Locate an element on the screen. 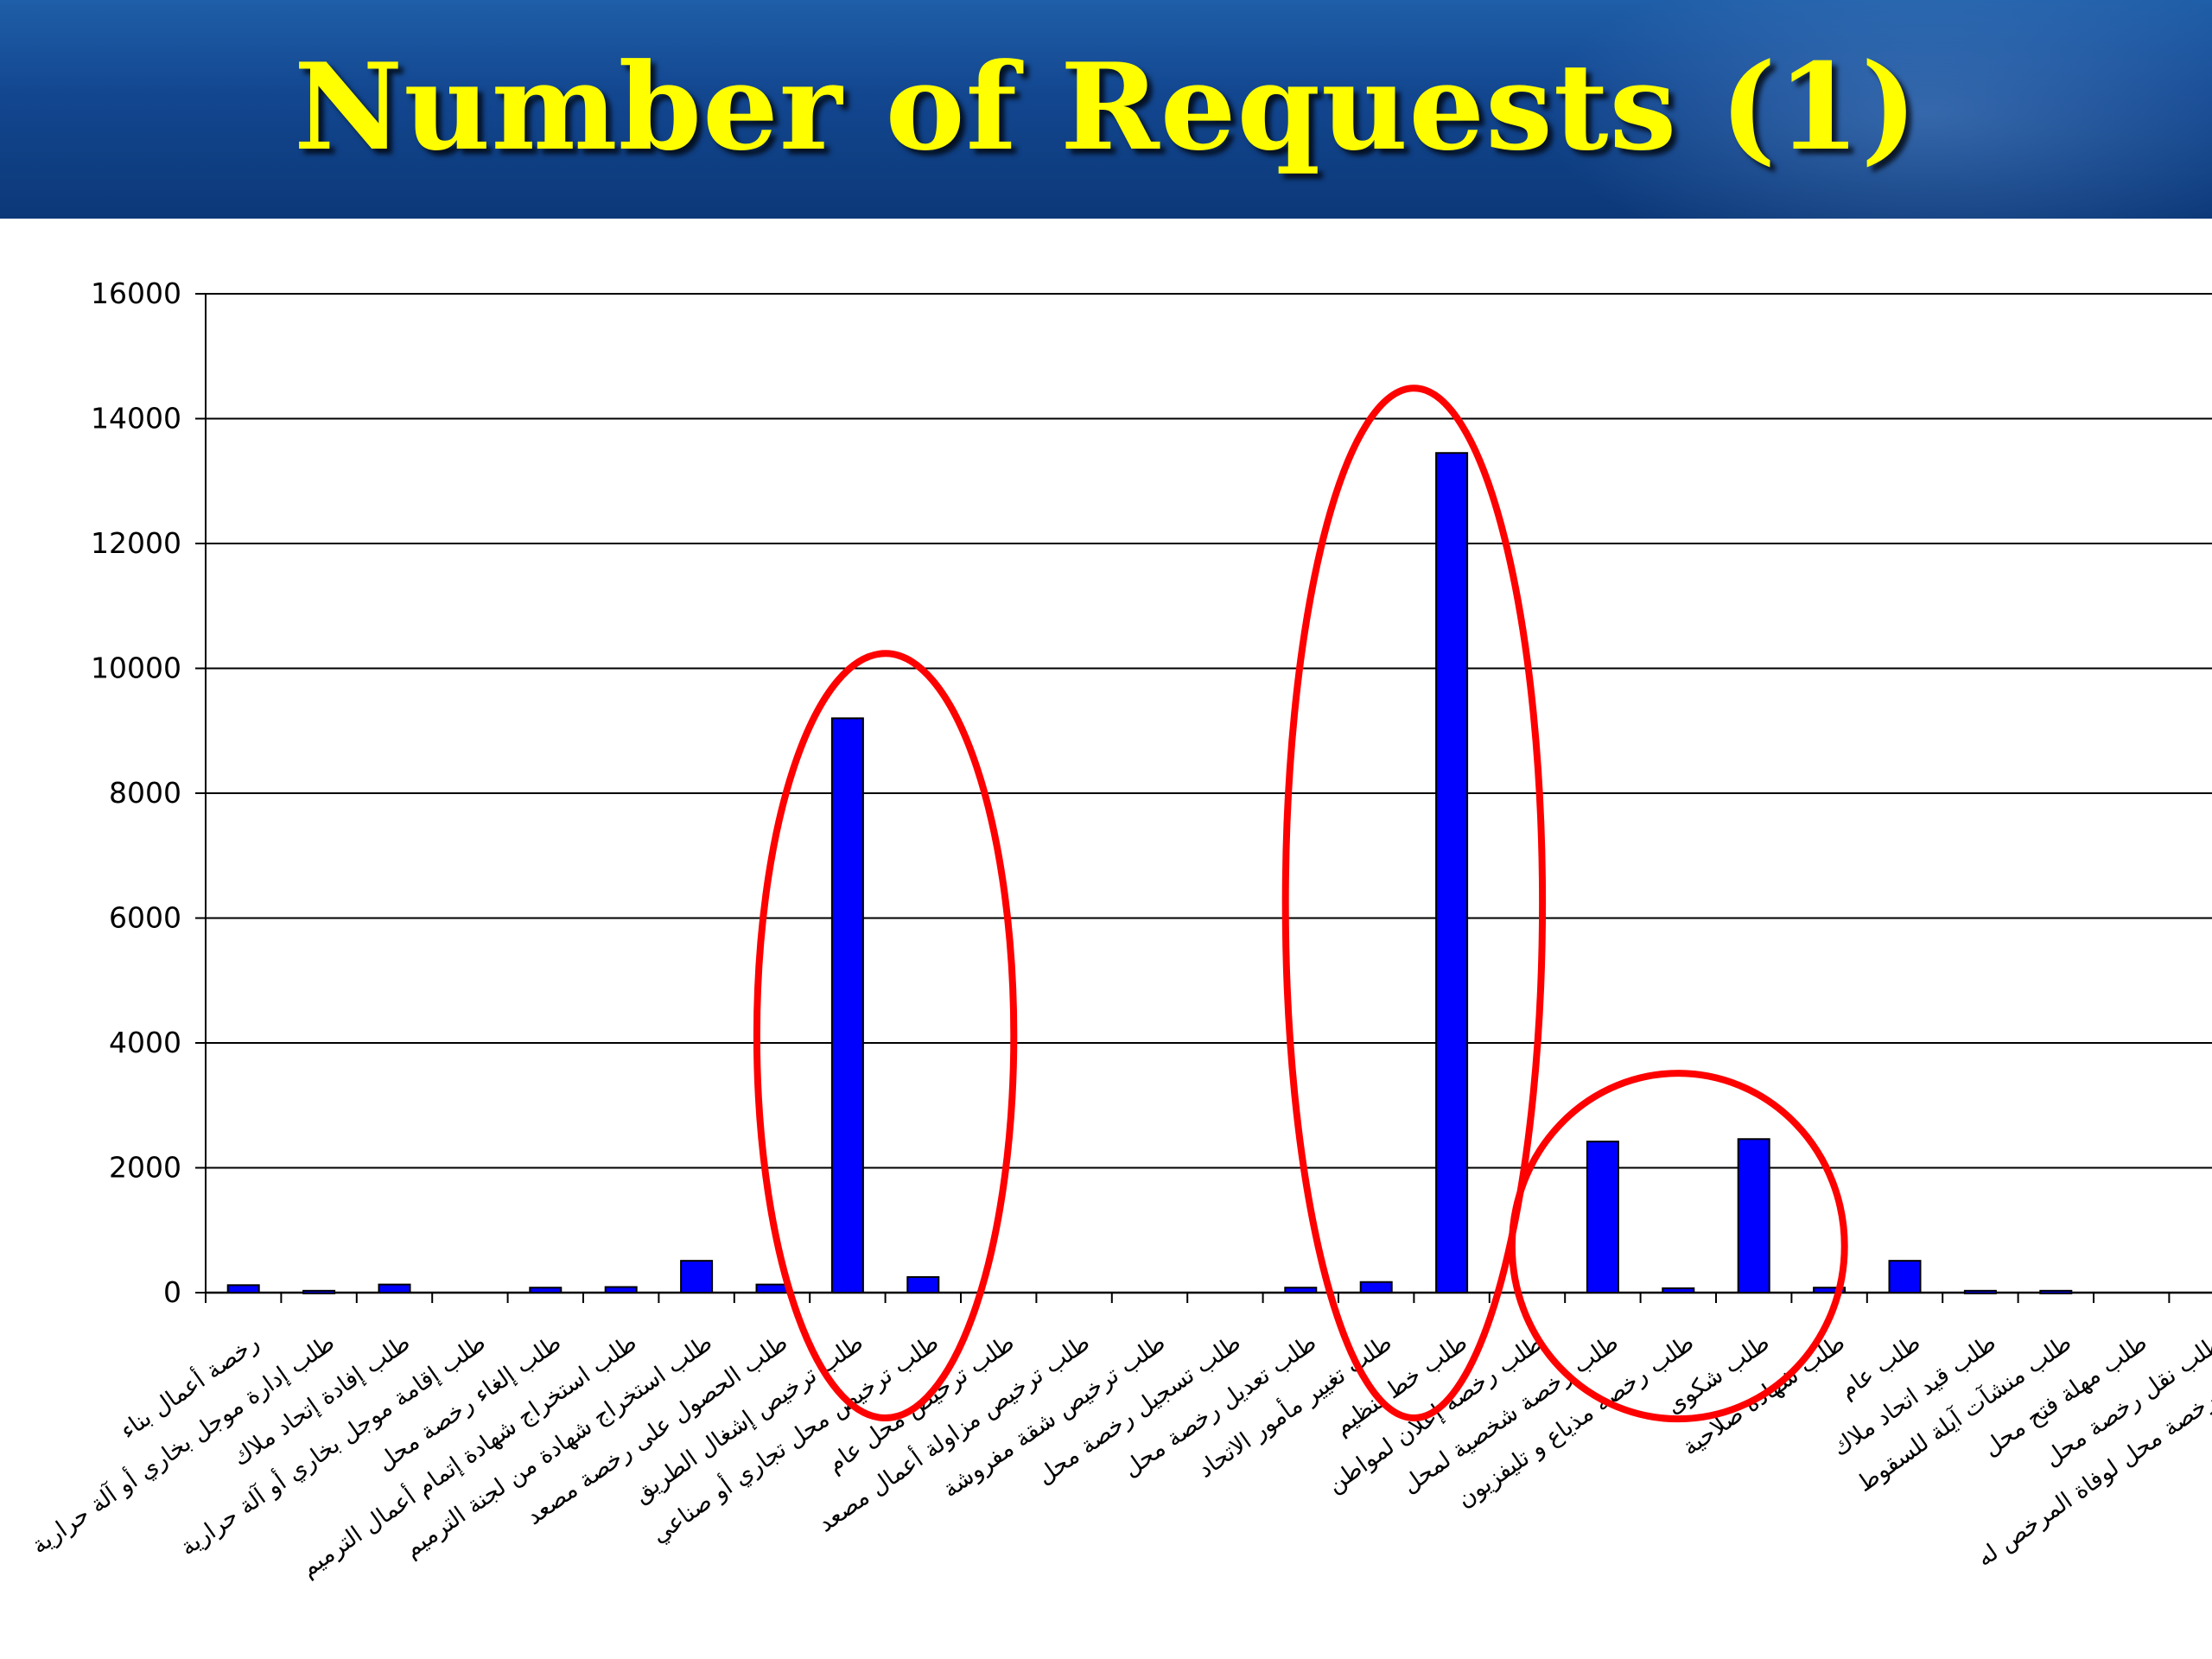 The width and height of the screenshot is (2212, 1659). y-tick-labels: 0 2000 4000 6000 8000 10000 12000 14000 16000 is located at coordinates (136, 792).